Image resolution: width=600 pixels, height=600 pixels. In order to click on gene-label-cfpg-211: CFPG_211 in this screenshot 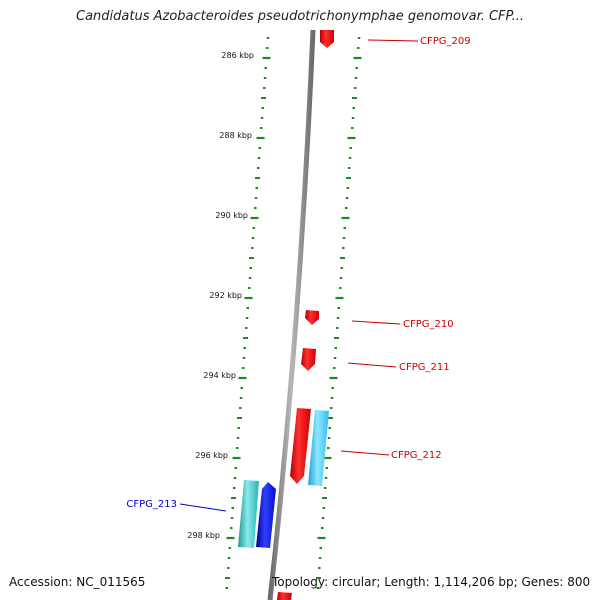, I will do `click(424, 367)`.